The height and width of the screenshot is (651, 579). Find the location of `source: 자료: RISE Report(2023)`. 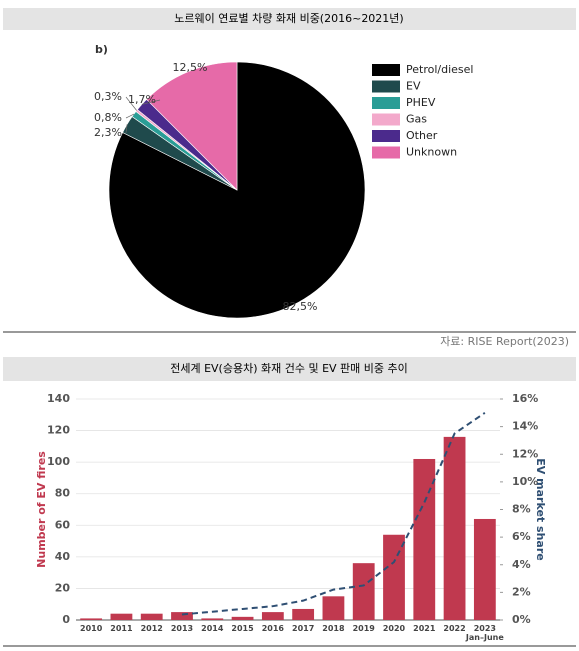

source: 자료: RISE Report(2023) is located at coordinates (504, 341).